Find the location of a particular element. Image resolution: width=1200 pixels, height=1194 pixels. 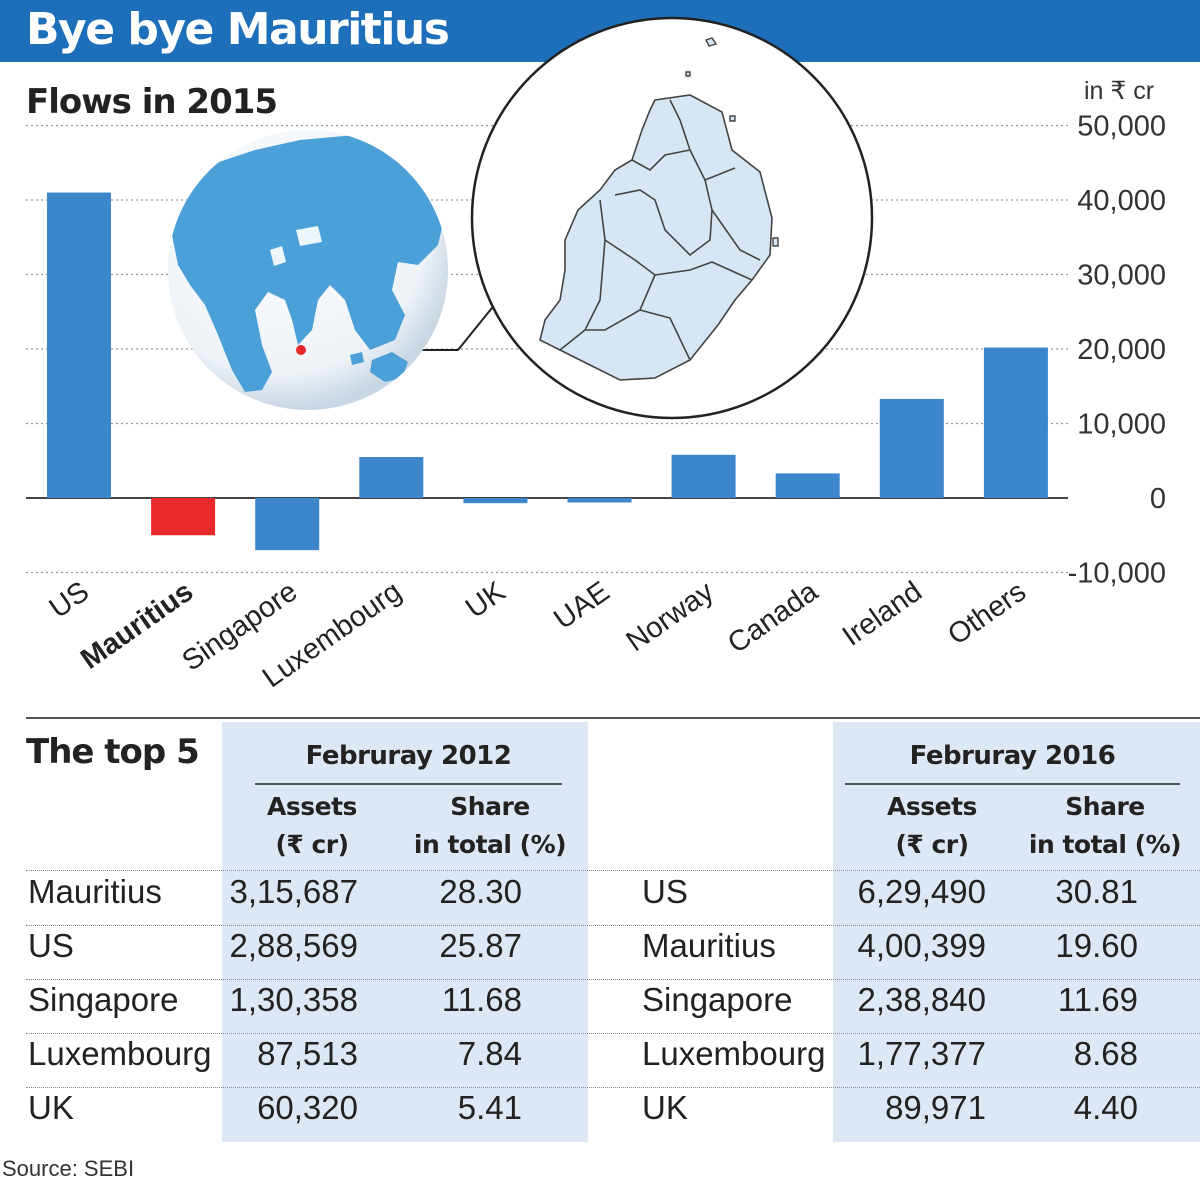

bar-others is located at coordinates (1015, 422).